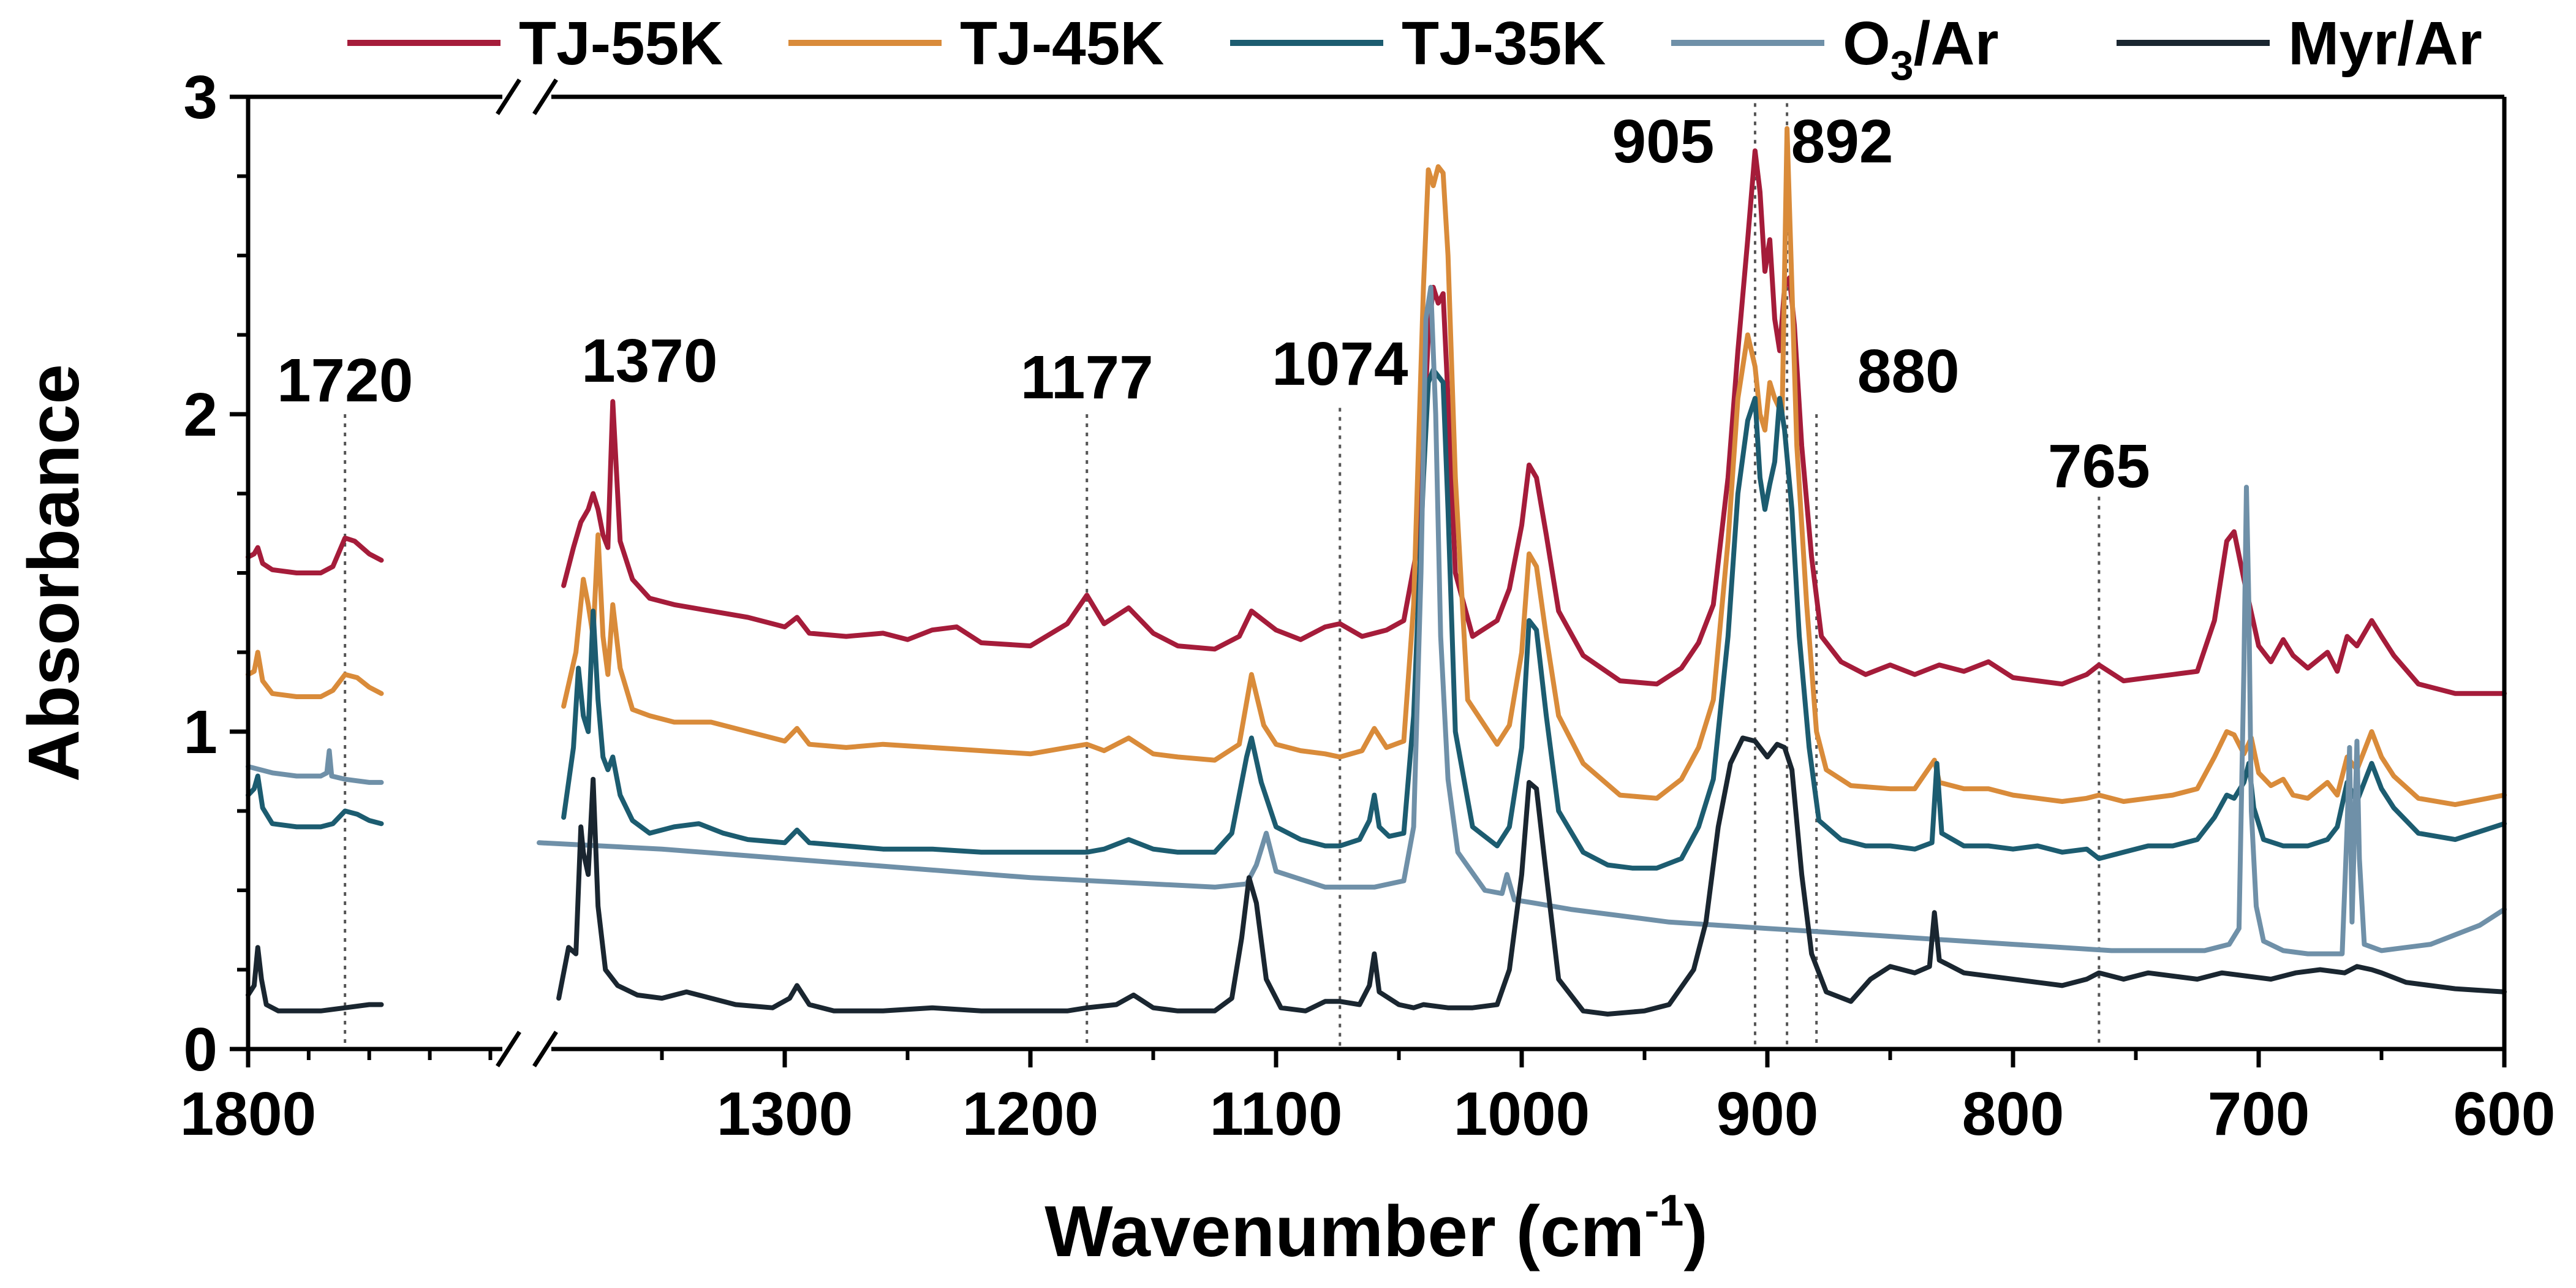  I want to click on annotation-label-1370: 1370, so click(649, 361).